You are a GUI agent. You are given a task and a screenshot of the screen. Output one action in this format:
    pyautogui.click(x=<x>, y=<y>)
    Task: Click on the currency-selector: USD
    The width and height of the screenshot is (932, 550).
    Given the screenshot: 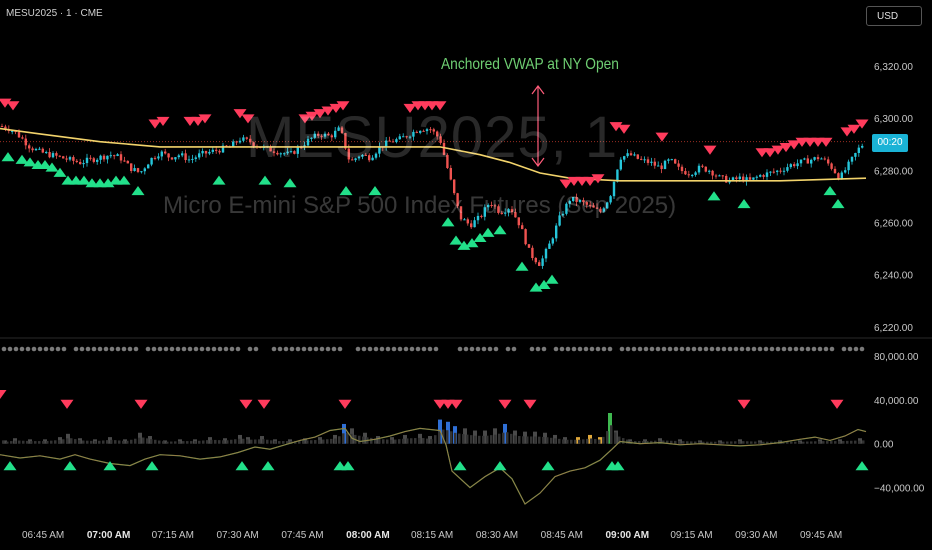 What is the action you would take?
    pyautogui.click(x=894, y=16)
    